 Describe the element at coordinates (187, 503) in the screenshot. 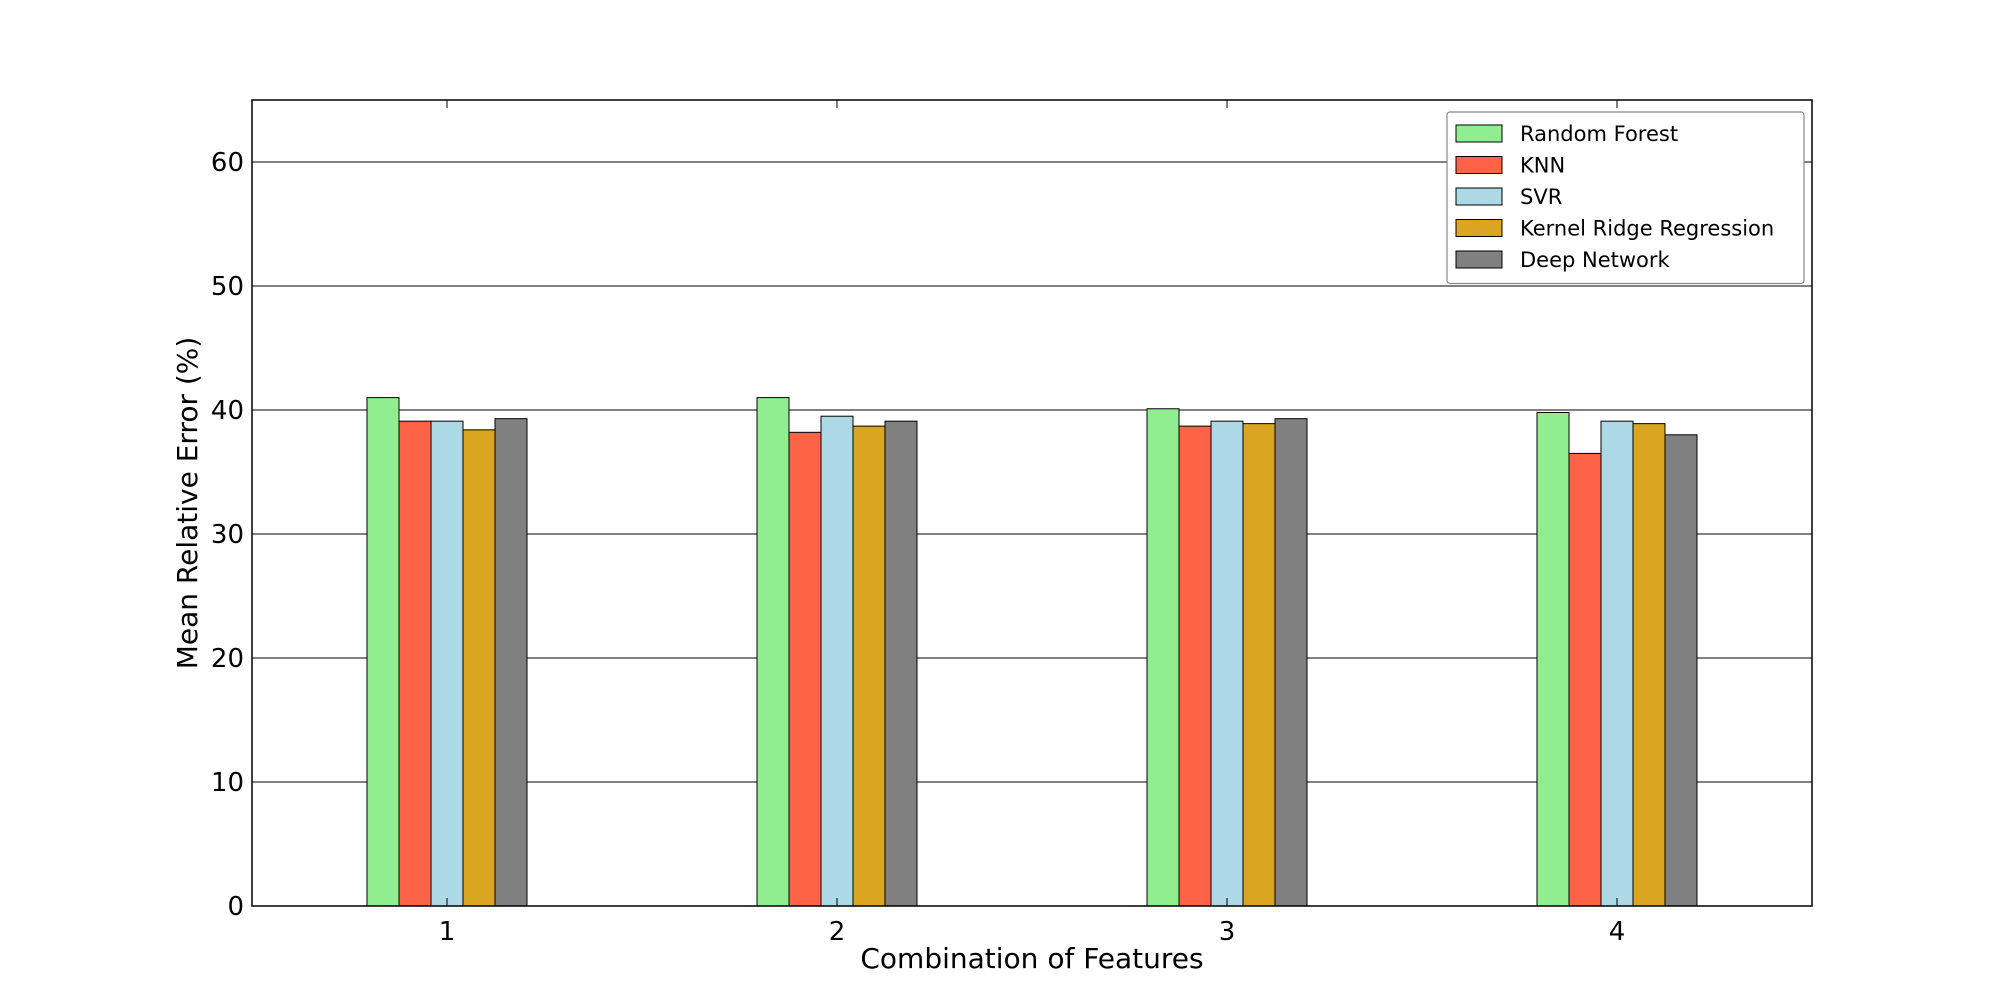

I see `y-axis-label: Mean Relative Error (%)` at that location.